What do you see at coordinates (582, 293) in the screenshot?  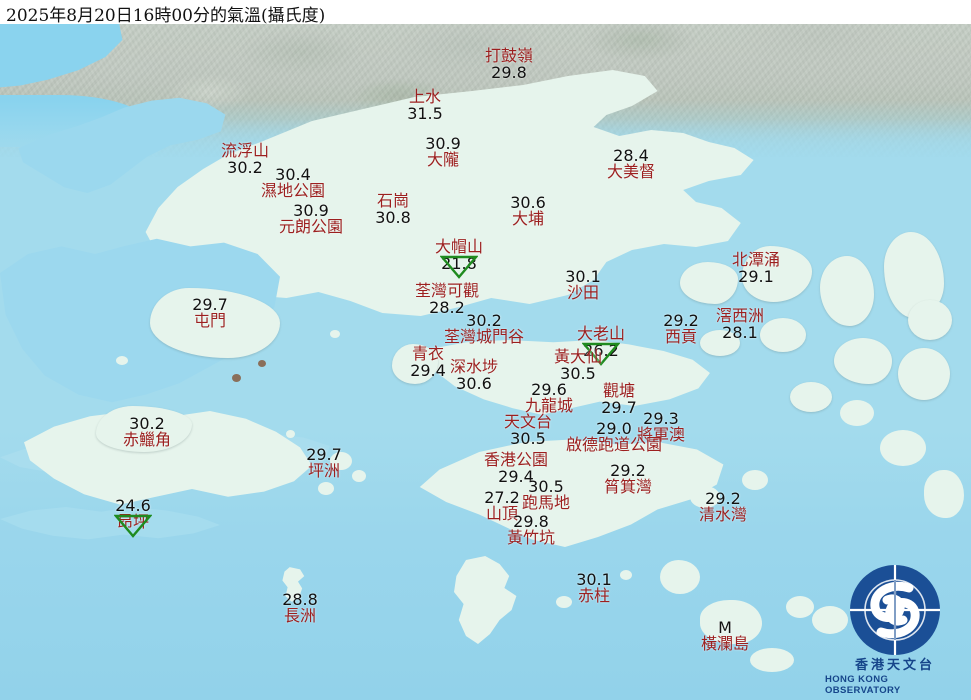 I see `station-name: 沙田` at bounding box center [582, 293].